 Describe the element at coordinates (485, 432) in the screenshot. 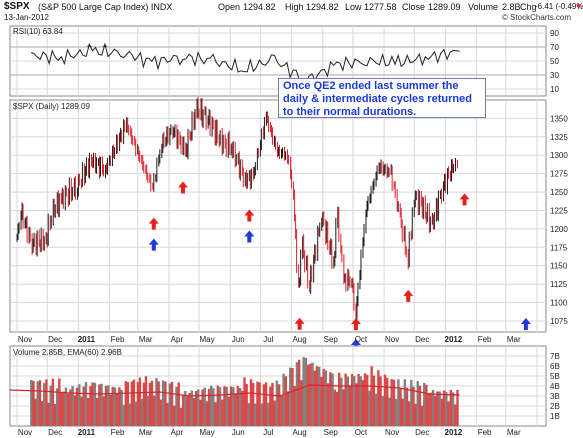

I see `volume-x-tick-label: Feb` at that location.